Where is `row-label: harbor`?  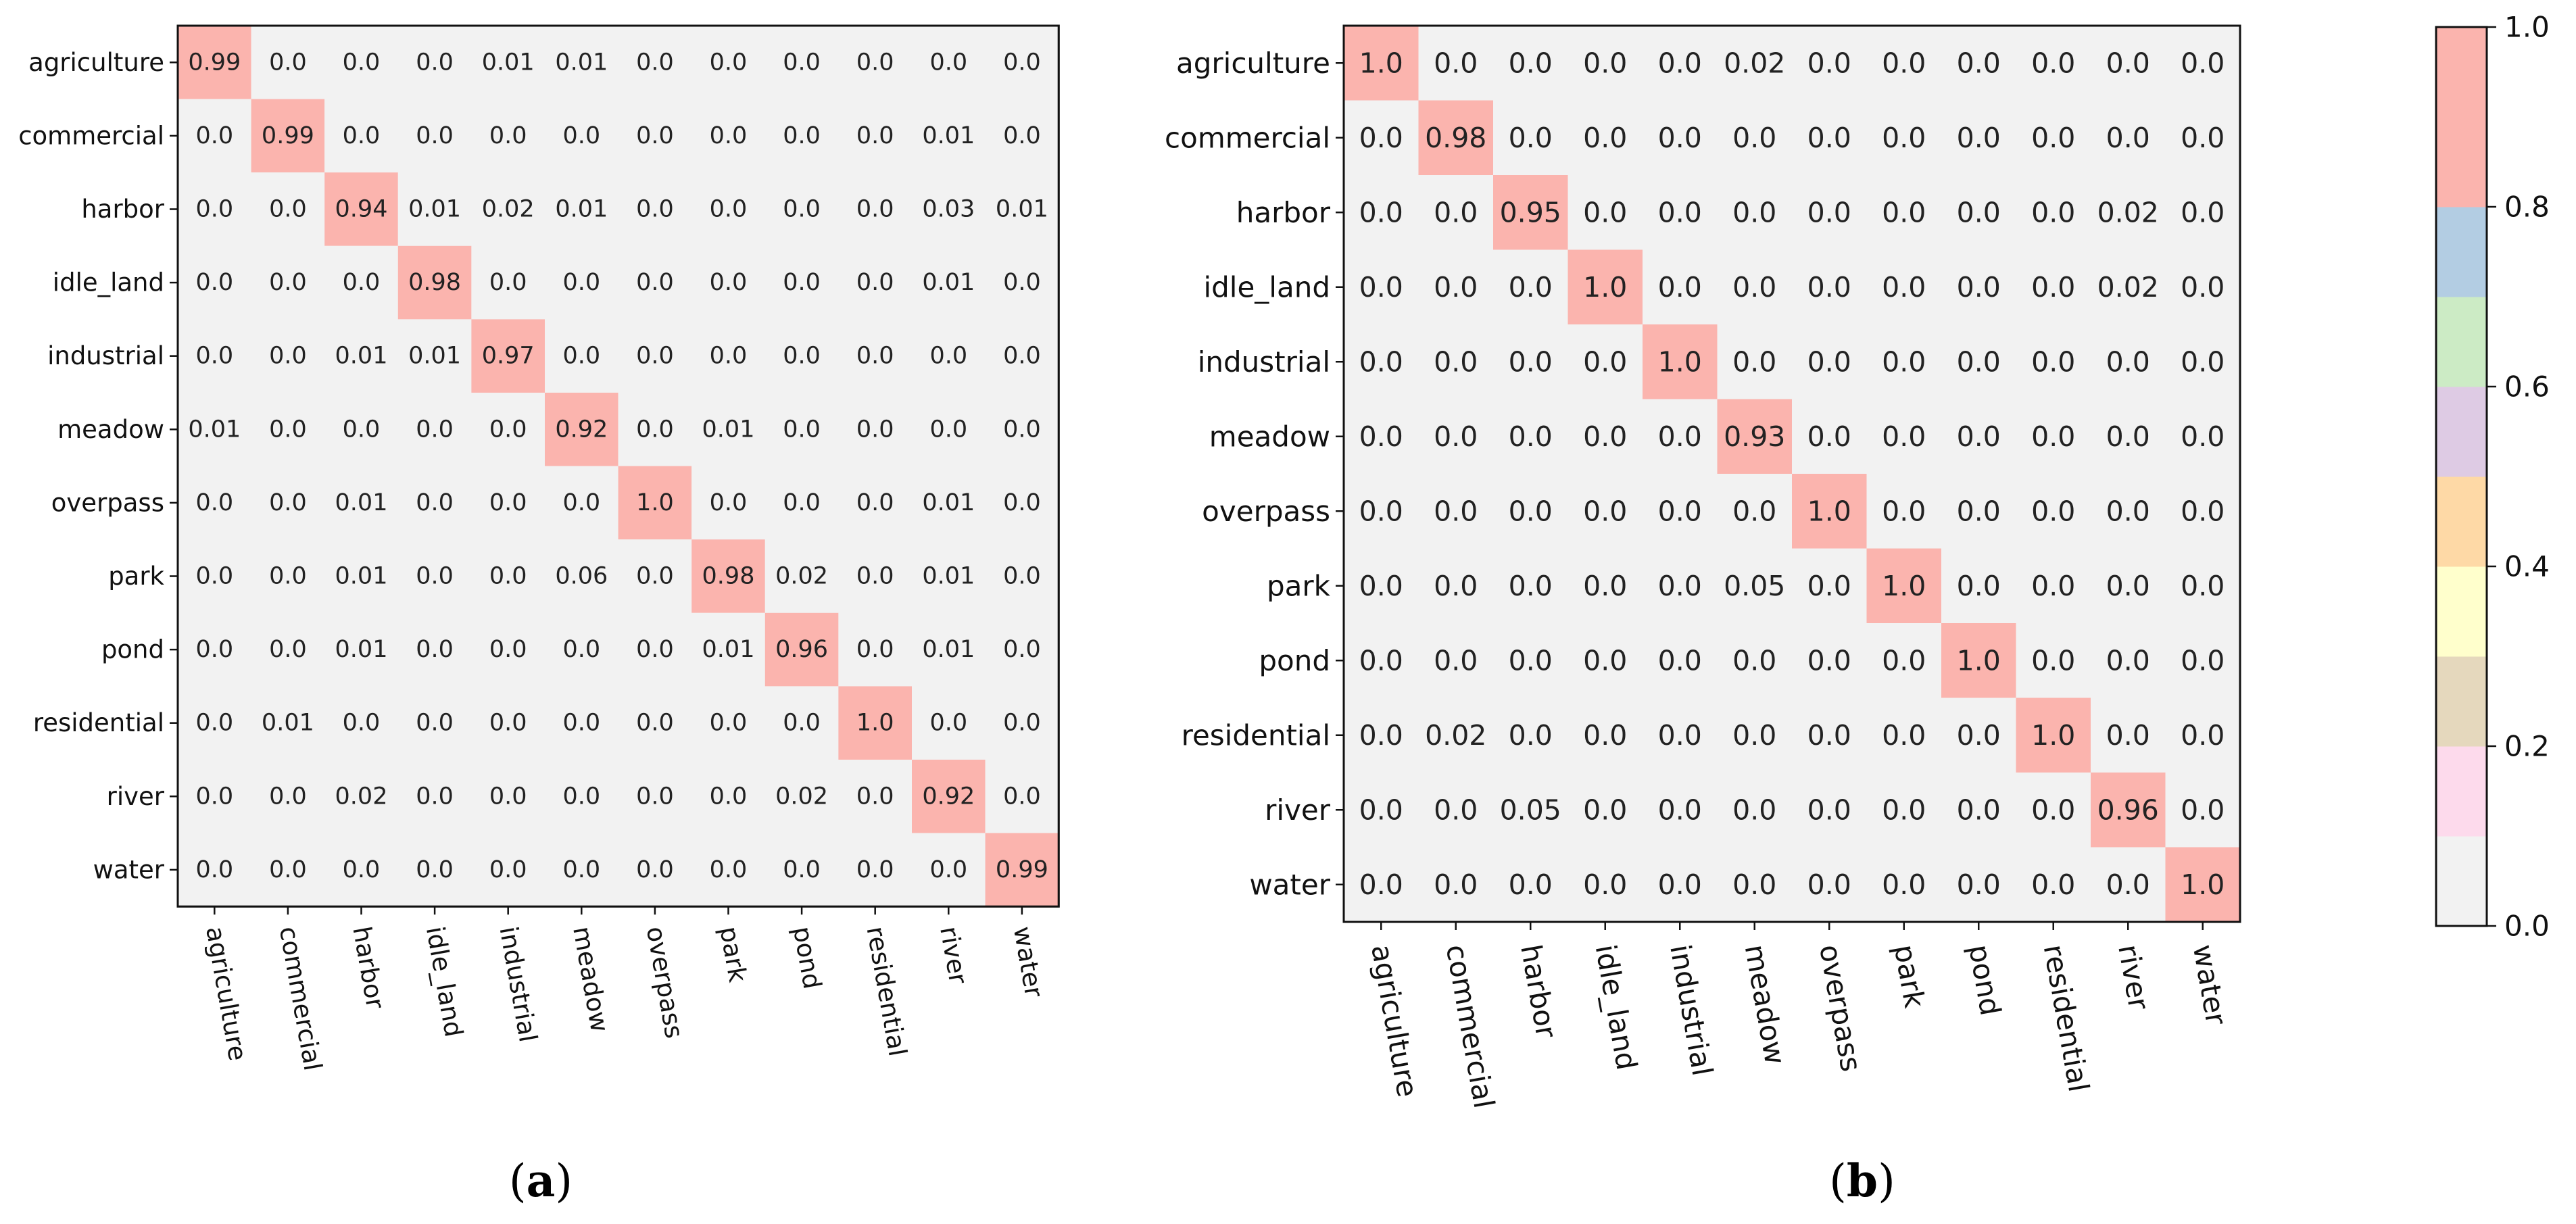
row-label: harbor is located at coordinates (123, 209).